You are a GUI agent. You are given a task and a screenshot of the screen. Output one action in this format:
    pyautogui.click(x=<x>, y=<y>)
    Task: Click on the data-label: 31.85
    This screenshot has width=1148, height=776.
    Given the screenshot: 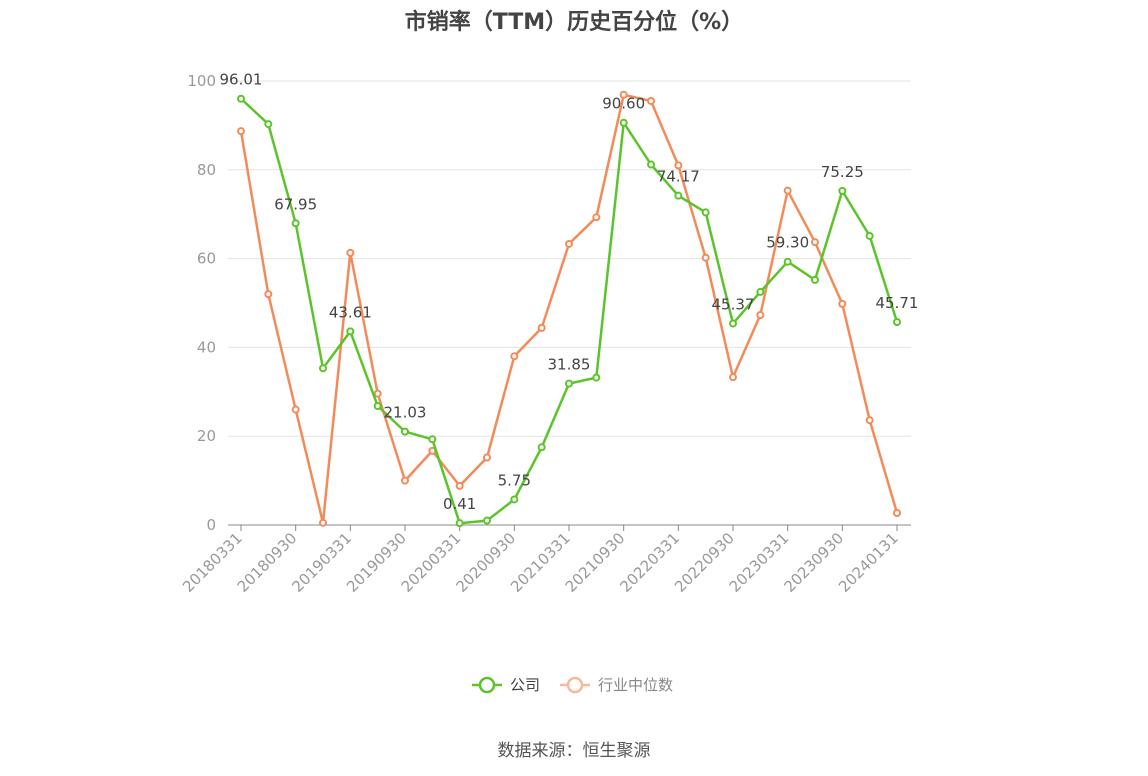 What is the action you would take?
    pyautogui.click(x=569, y=365)
    